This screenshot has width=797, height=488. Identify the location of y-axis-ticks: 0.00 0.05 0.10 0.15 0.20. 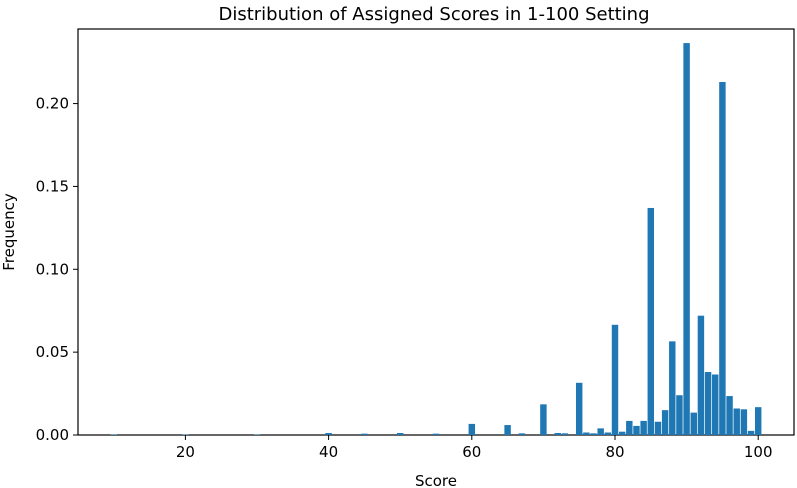
(57, 269).